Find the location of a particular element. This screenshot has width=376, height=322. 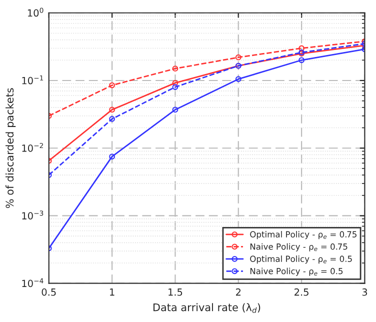

y-axis-title: % of discarded packets is located at coordinates (11, 148).